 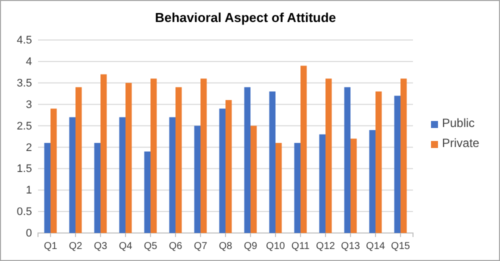 What do you see at coordinates (24, 169) in the screenshot?
I see `y-tick-label: 1.5` at bounding box center [24, 169].